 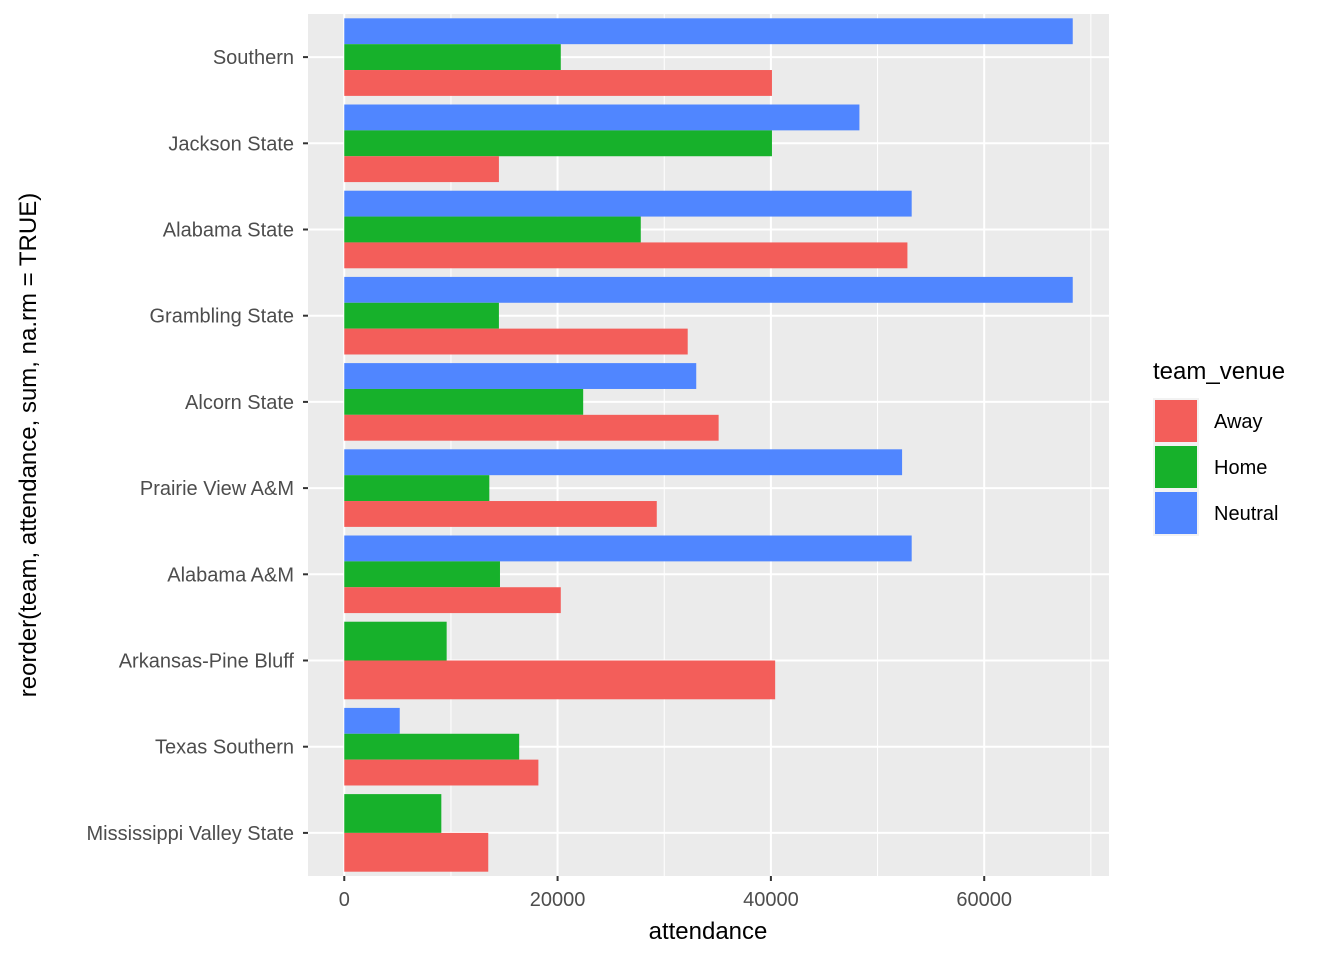 I want to click on y-tick-label: Prairie View A&M, so click(x=217, y=489).